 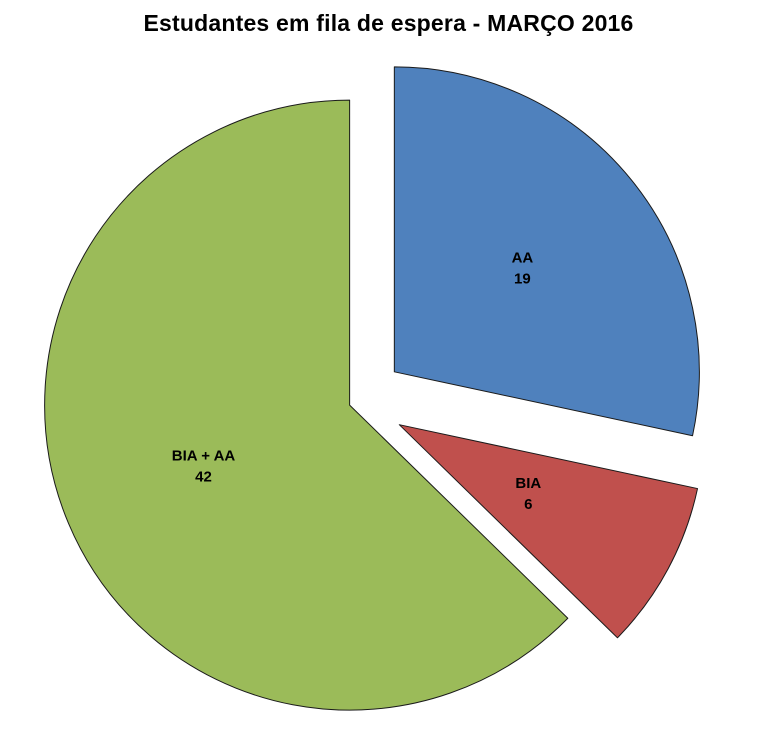 I want to click on slice-label-value: 6, so click(x=528, y=504).